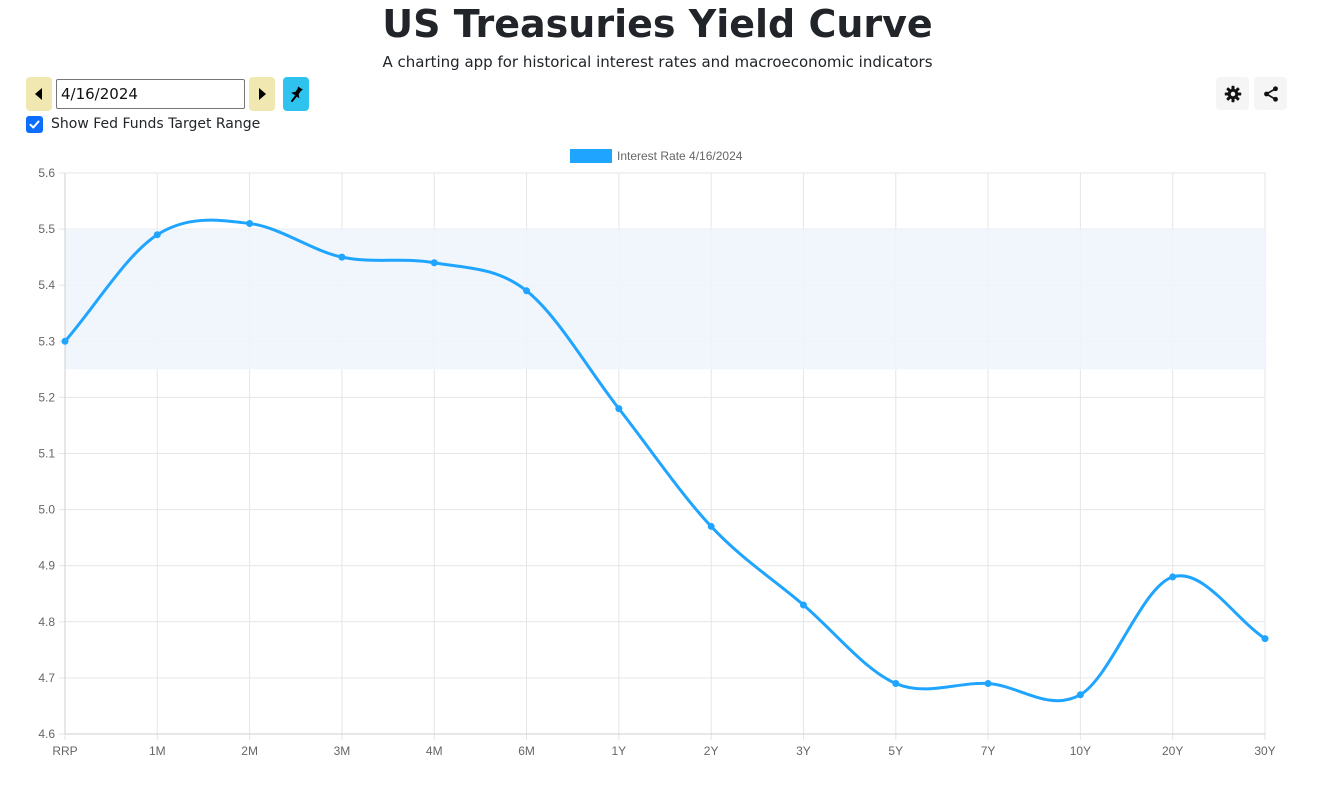  I want to click on x-tick-label: 4M, so click(434, 751).